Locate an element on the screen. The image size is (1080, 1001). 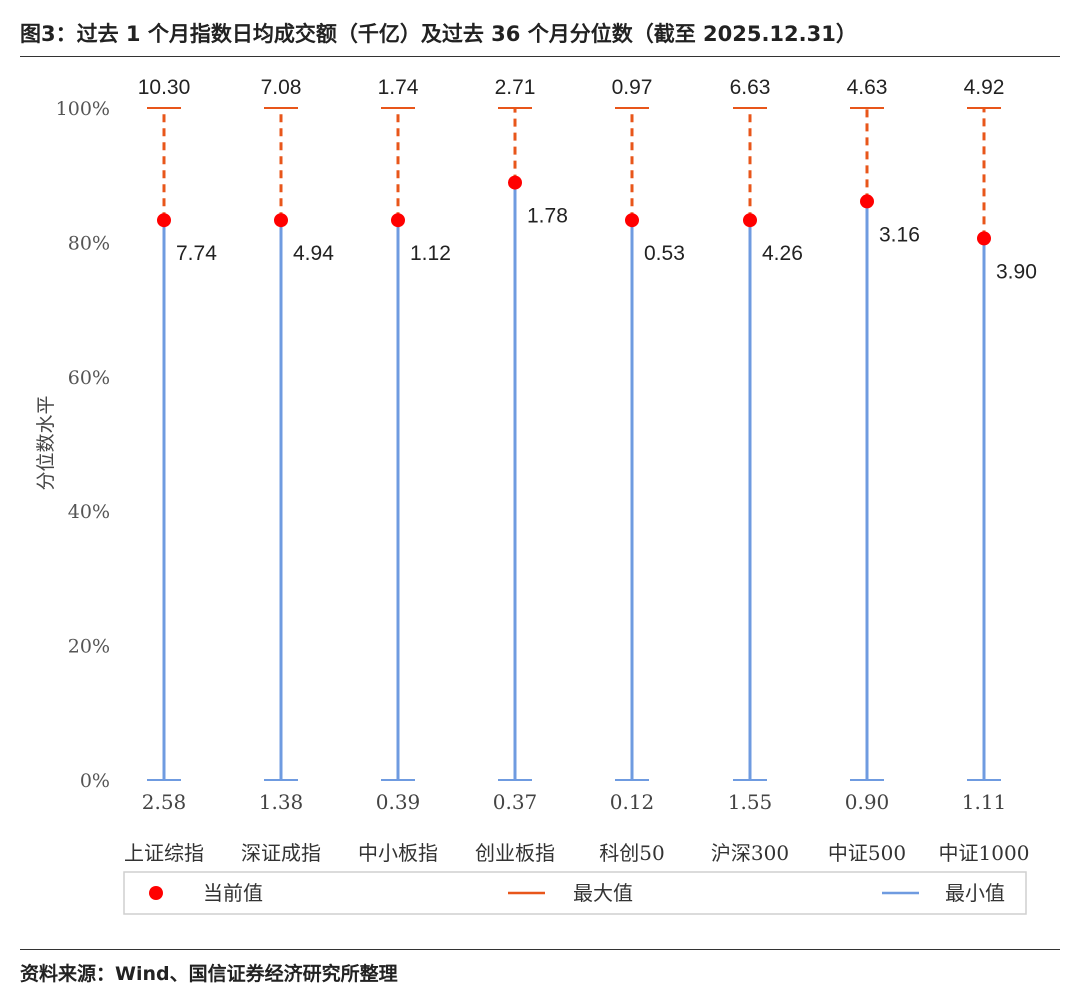
current-value-label: 1.12 is located at coordinates (430, 253).